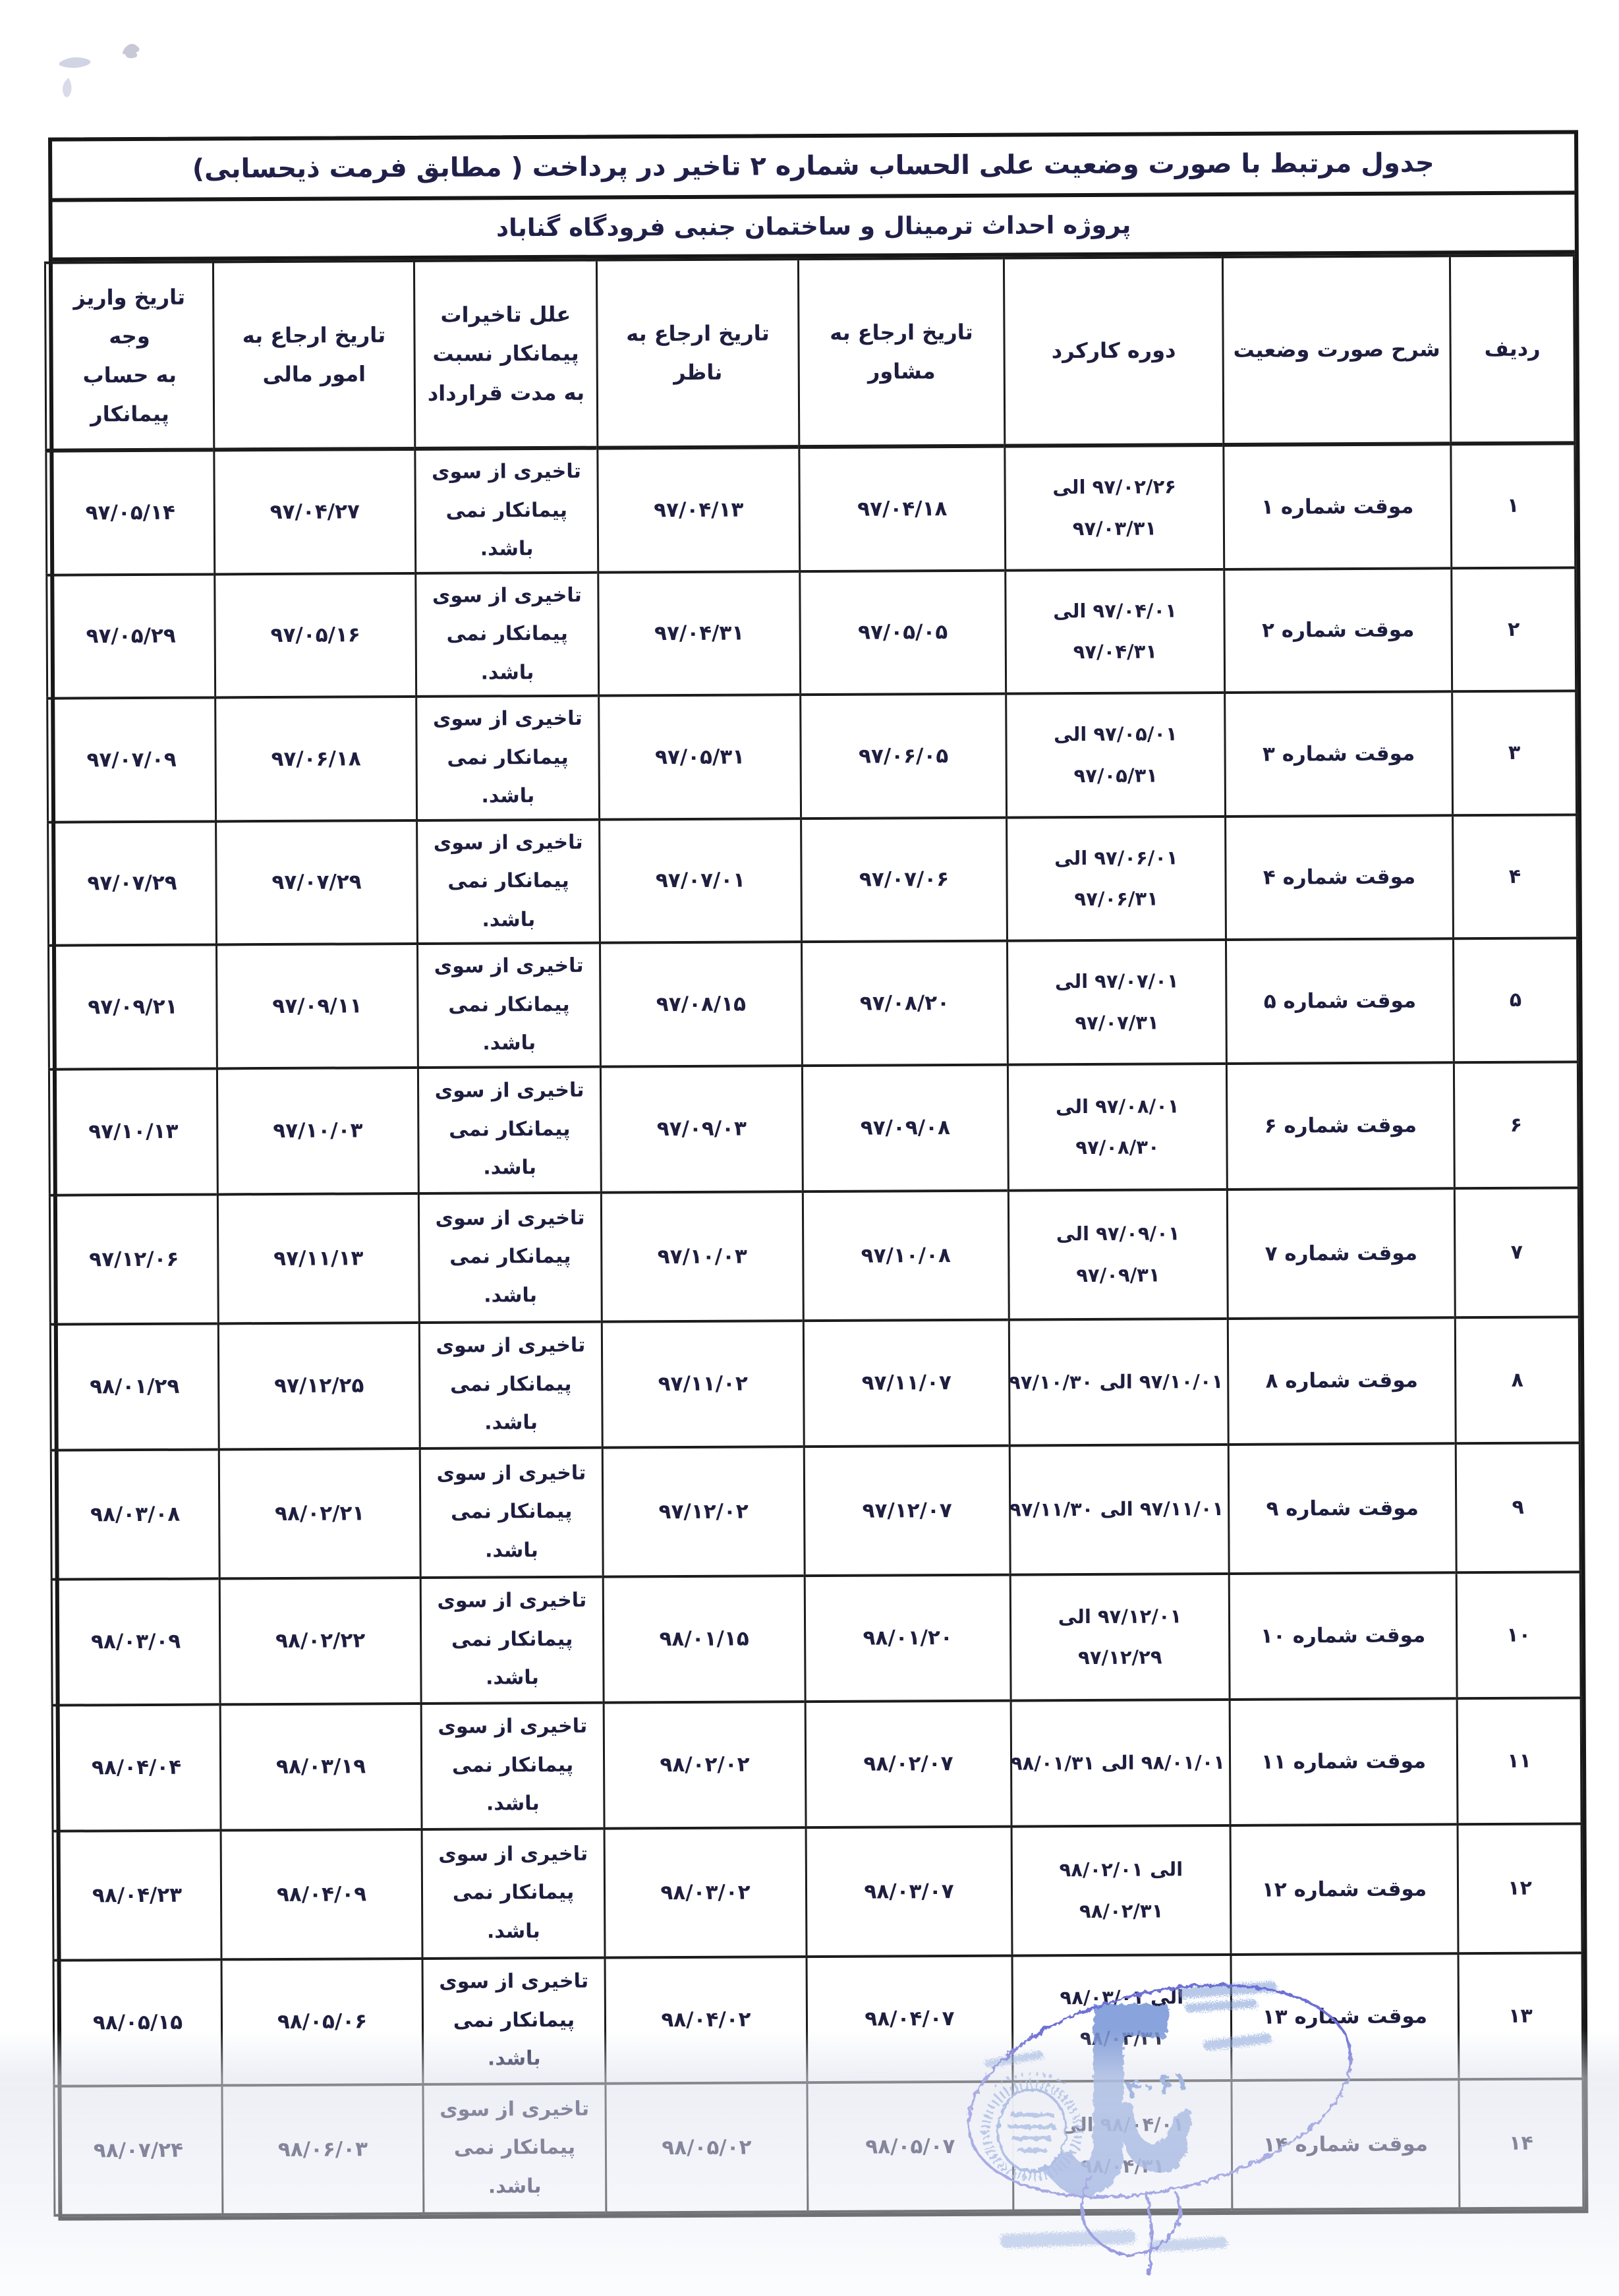  Describe the element at coordinates (1339, 877) in the screenshot. I see `cell-description: موقت شماره ۴` at that location.